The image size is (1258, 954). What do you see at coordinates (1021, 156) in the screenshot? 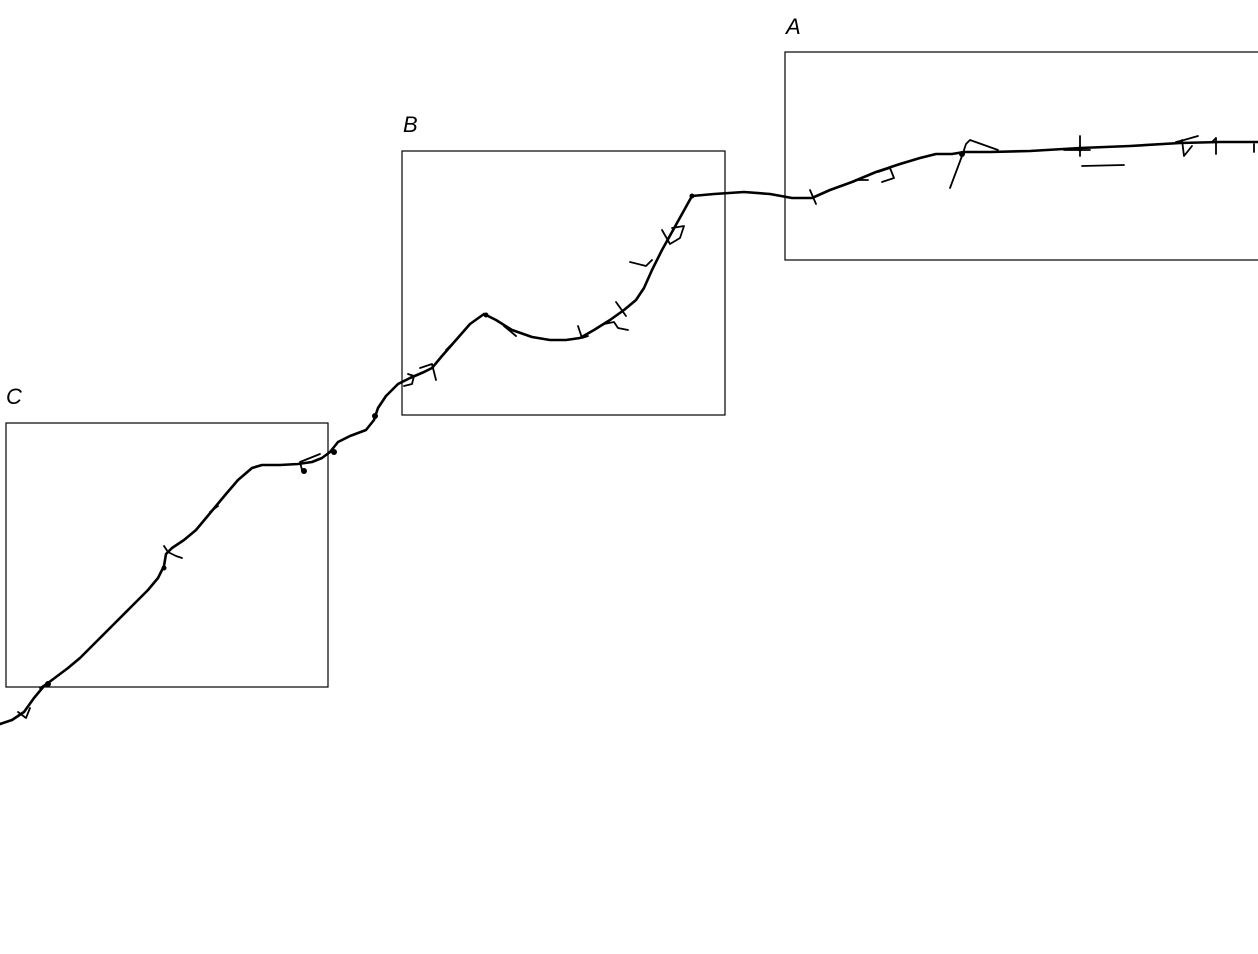
I see `region-box-a` at bounding box center [1021, 156].